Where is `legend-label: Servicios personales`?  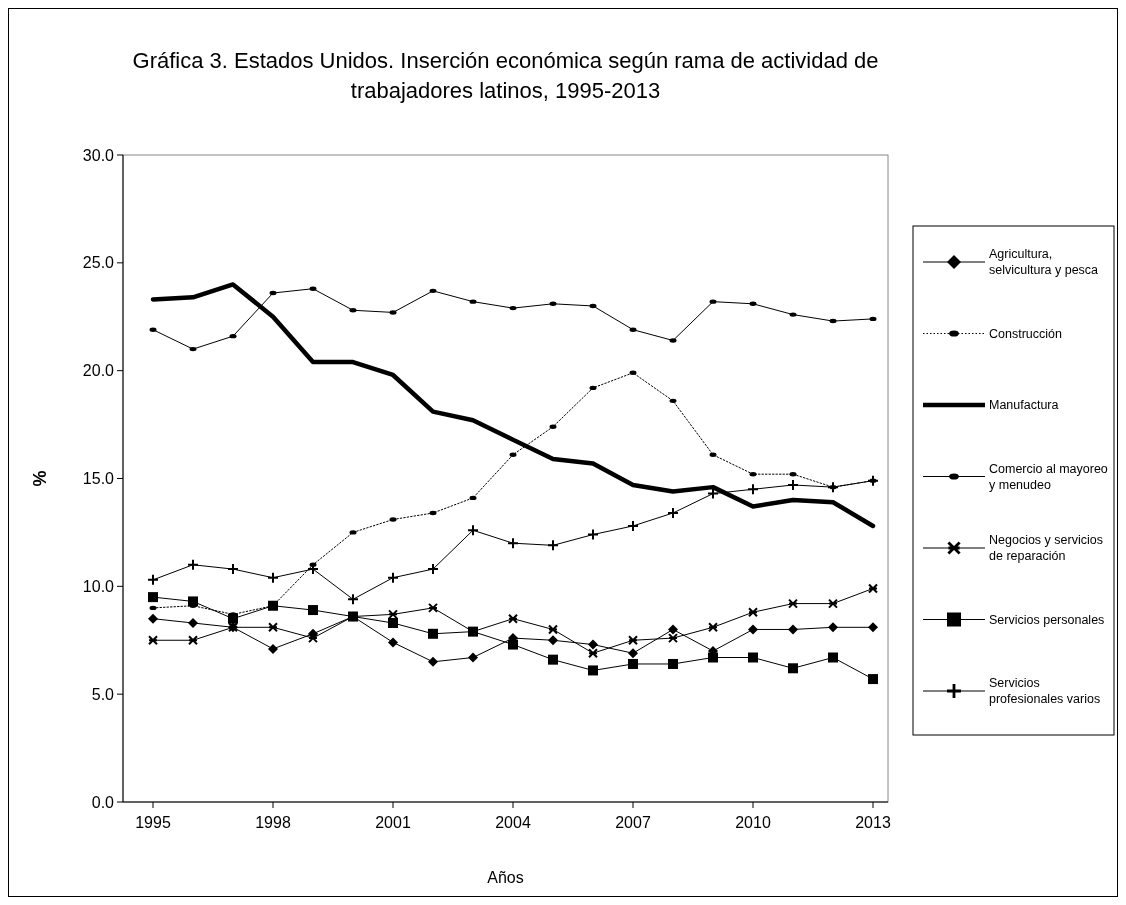
legend-label: Servicios personales is located at coordinates (1047, 619).